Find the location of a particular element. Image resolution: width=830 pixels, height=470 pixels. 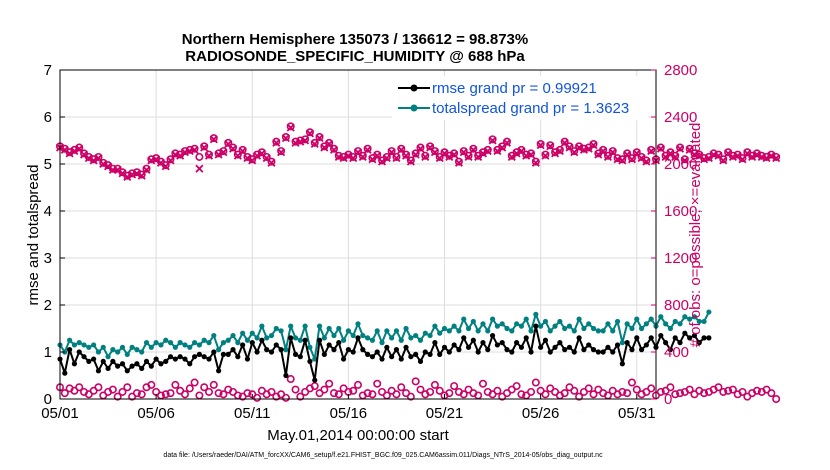

x-tick-label: 05/06 is located at coordinates (156, 413).